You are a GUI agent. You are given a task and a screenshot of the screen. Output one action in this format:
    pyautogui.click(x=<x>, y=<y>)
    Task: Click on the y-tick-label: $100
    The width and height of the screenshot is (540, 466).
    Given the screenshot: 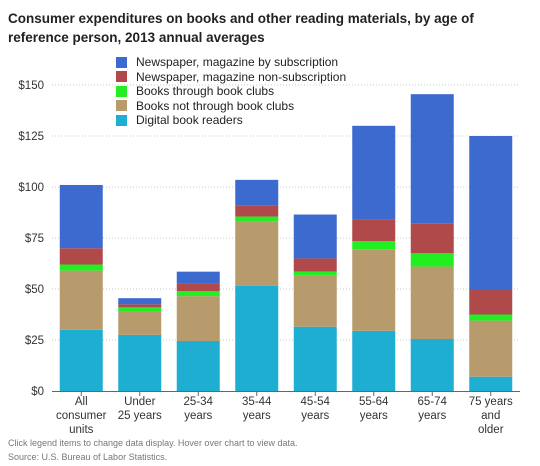 What is the action you would take?
    pyautogui.click(x=31, y=188)
    